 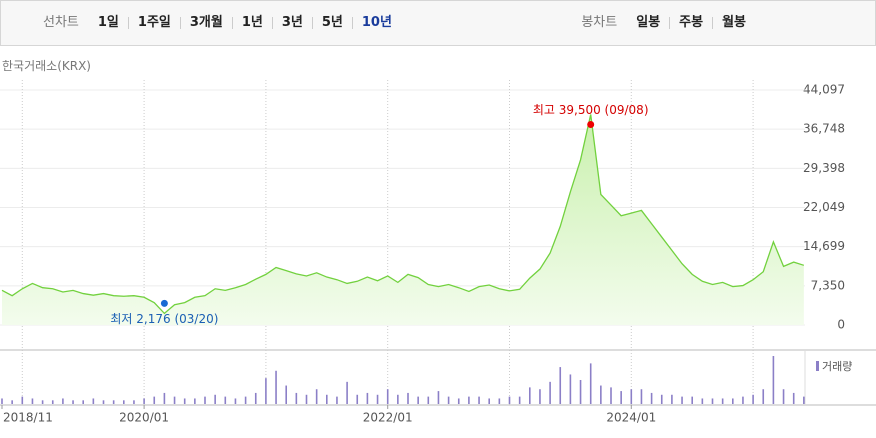 I want to click on x-tick-label: 2018/11, so click(x=28, y=418).